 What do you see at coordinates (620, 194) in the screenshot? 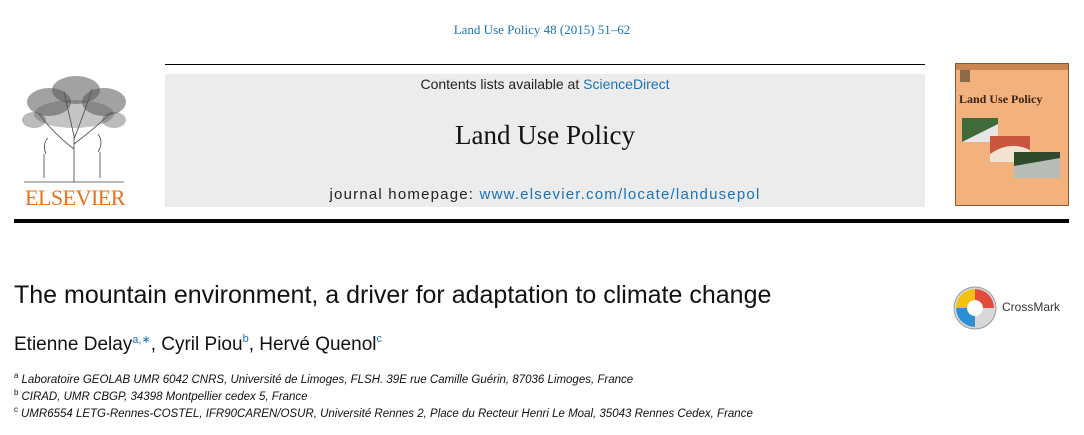
I see `homepage-link: www.elsevier.com/locate/landusepol` at bounding box center [620, 194].